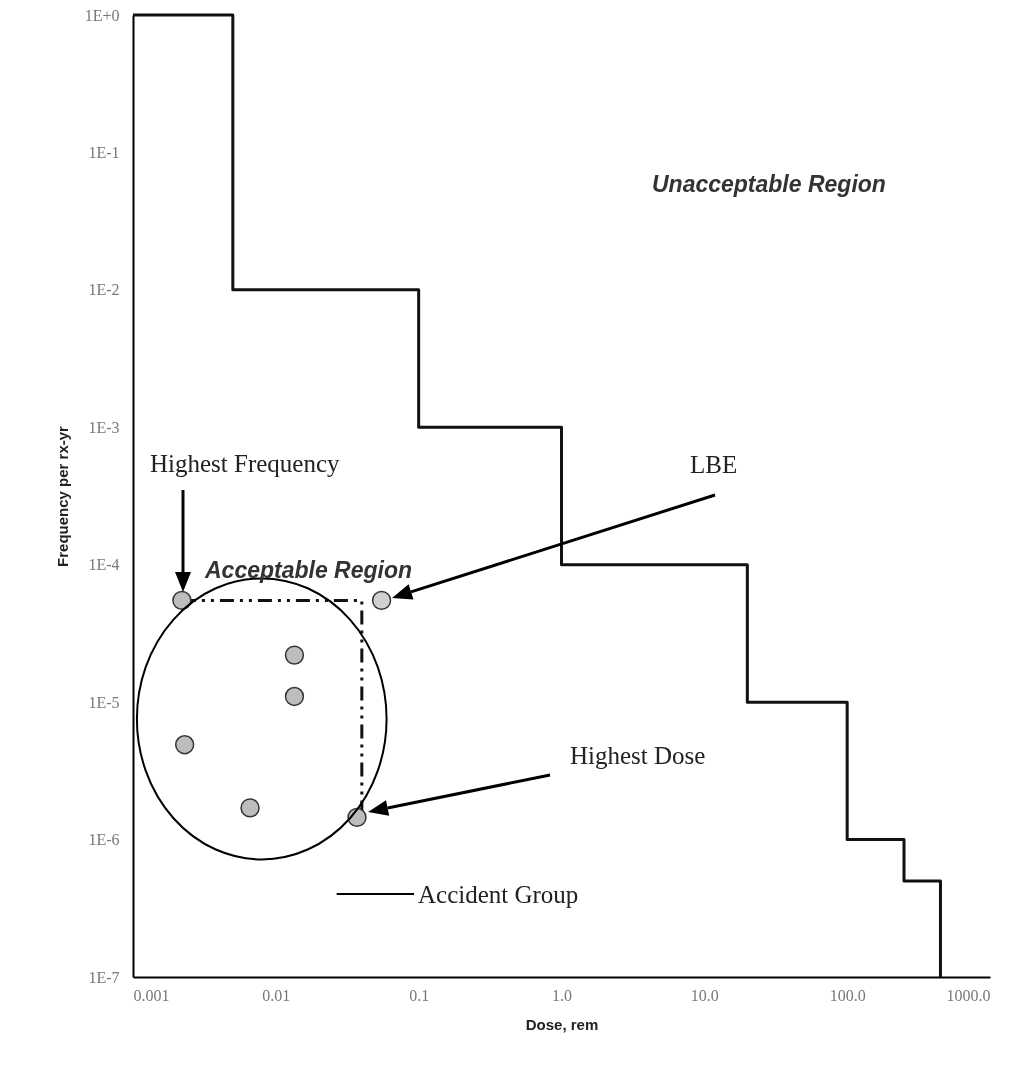 The image size is (1031, 1072). What do you see at coordinates (245, 463) in the screenshot?
I see `annotation: Highest Frequency` at bounding box center [245, 463].